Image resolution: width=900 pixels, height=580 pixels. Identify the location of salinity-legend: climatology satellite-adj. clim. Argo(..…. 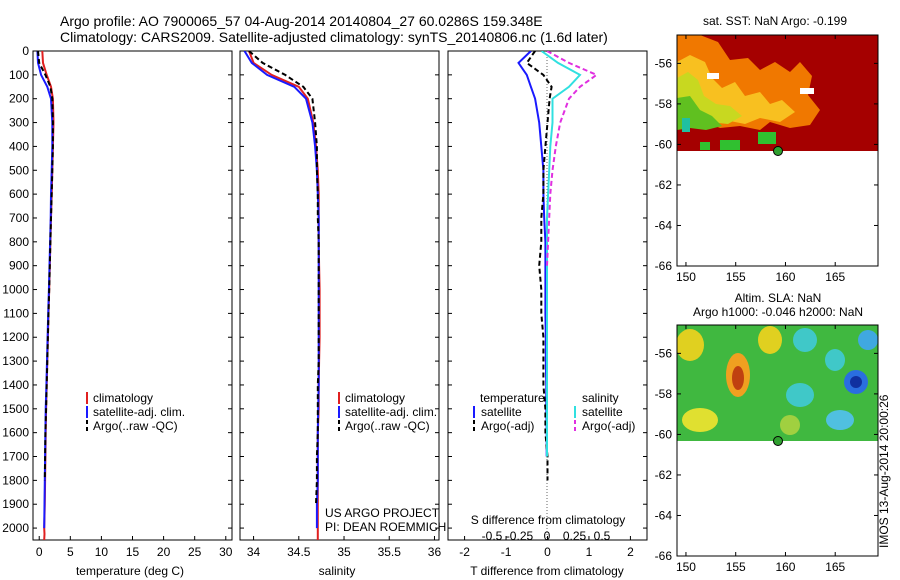
(387, 412).